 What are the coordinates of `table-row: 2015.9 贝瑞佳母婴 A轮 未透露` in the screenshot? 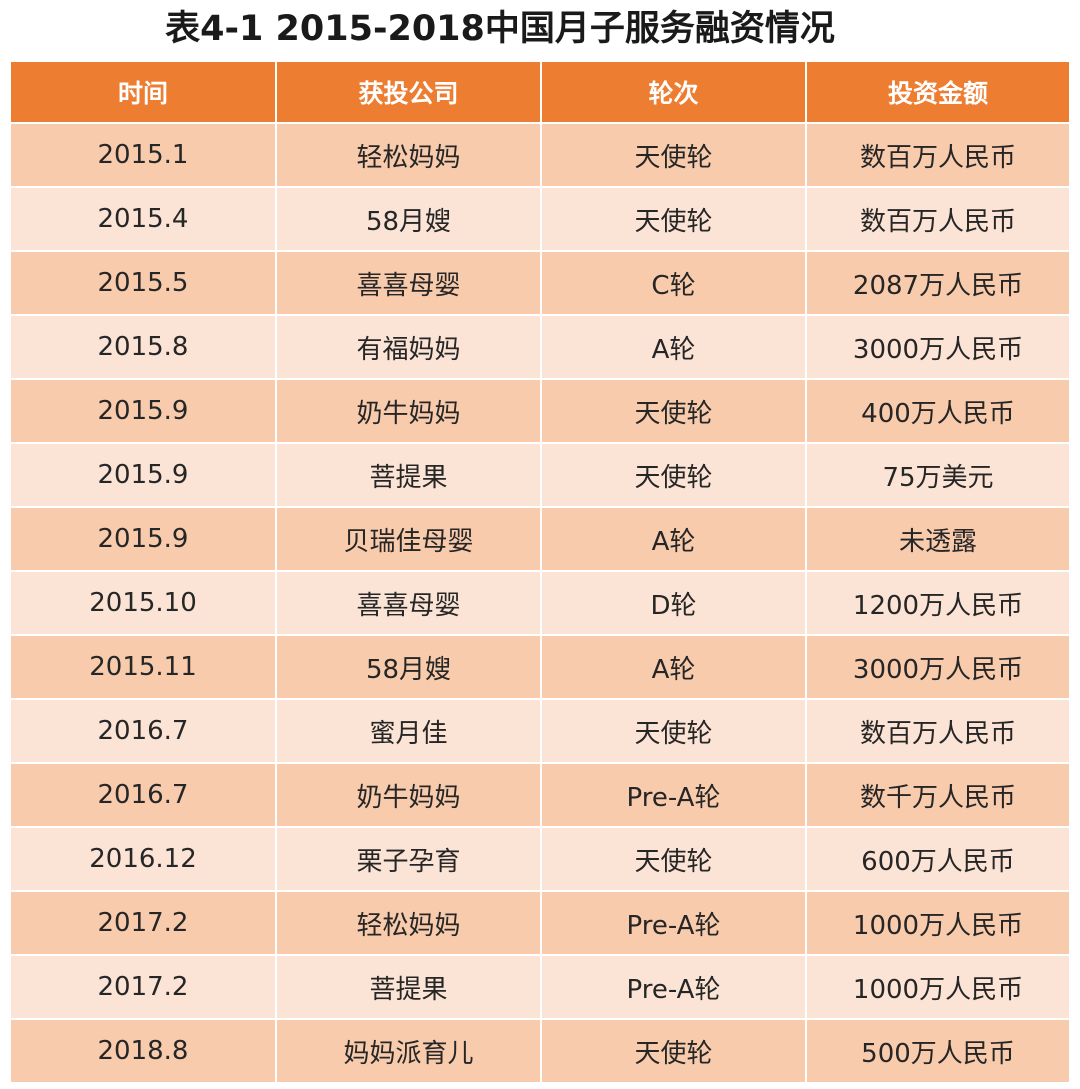 It's located at (540, 538).